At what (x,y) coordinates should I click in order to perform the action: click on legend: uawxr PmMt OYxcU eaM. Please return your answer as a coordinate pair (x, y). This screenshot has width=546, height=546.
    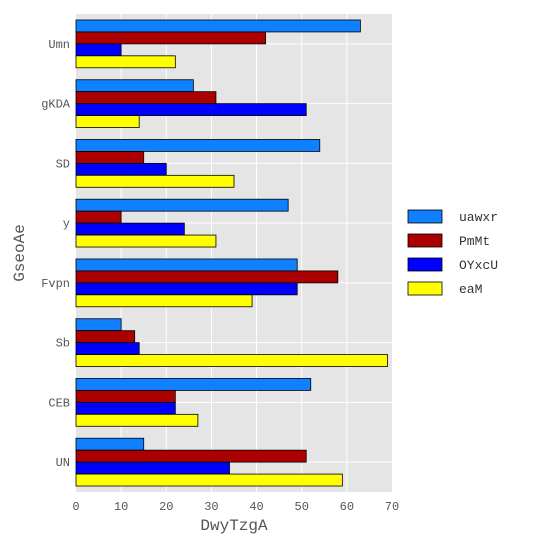
    Looking at the image, I should click on (452, 253).